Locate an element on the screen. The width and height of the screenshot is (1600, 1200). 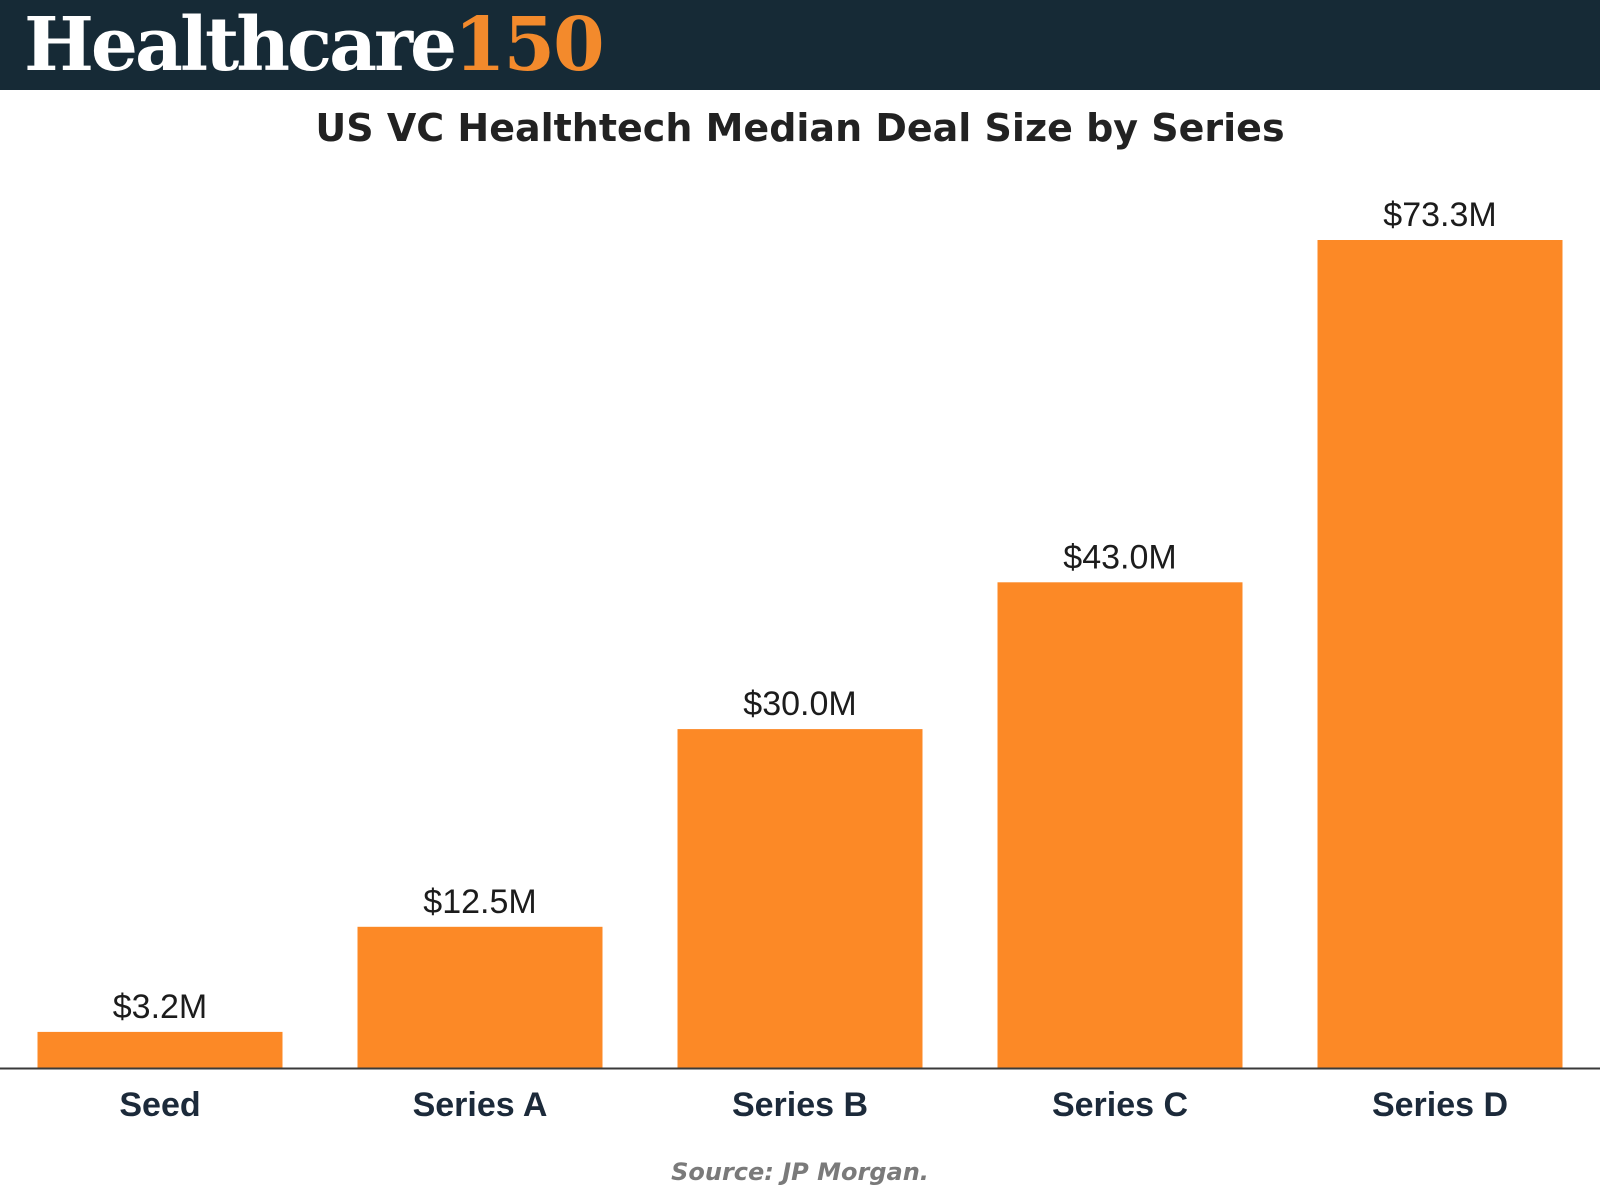
value-label: $3.2M is located at coordinates (160, 1007).